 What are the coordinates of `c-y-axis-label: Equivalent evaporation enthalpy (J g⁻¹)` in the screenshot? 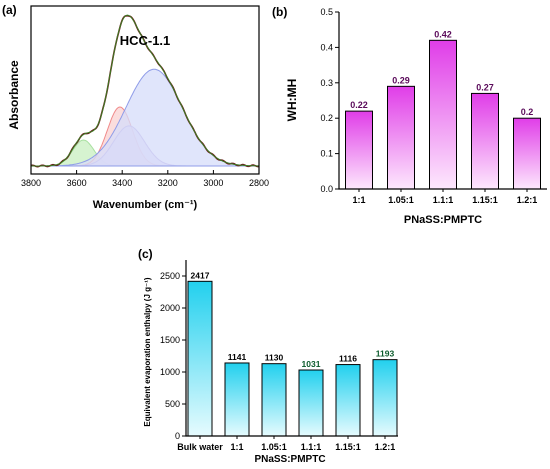 It's located at (147, 351).